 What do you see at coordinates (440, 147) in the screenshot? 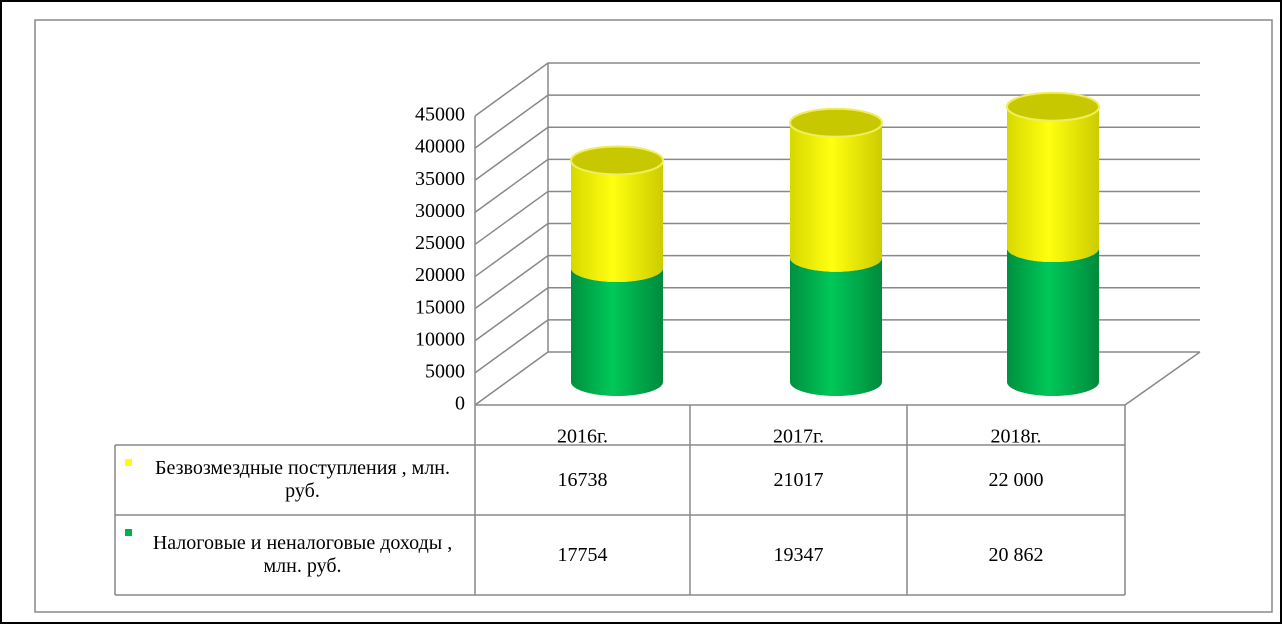
I see `y-tick-label: 40000` at bounding box center [440, 147].